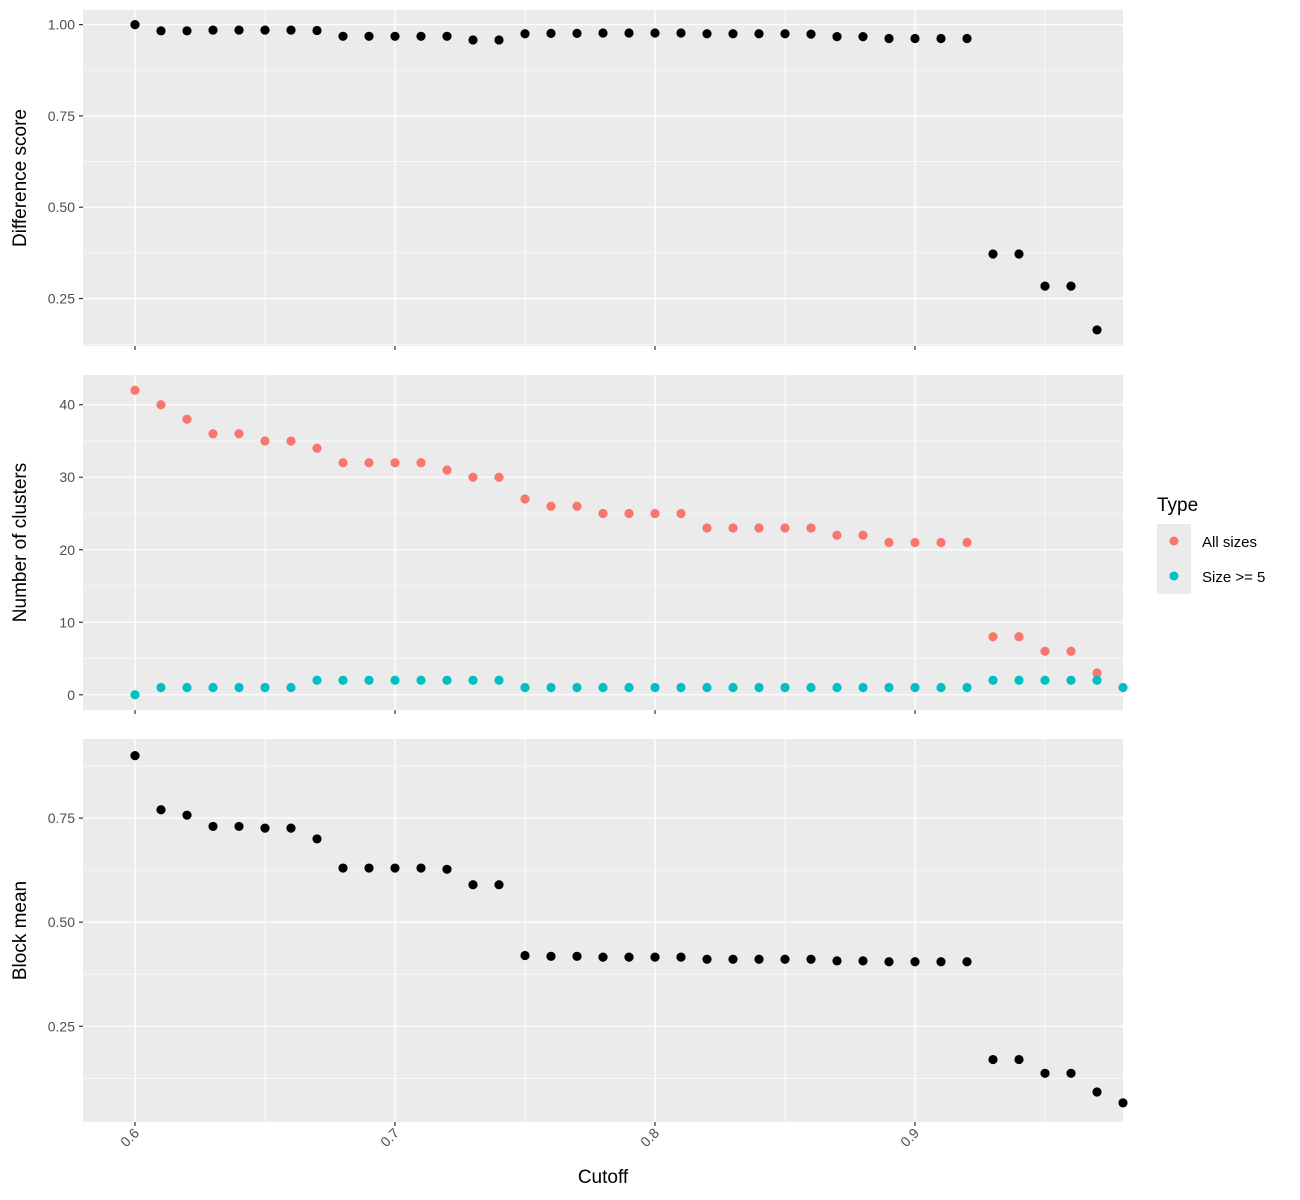 The width and height of the screenshot is (1300, 1200). What do you see at coordinates (1177, 505) in the screenshot?
I see `legend-title: Type` at bounding box center [1177, 505].